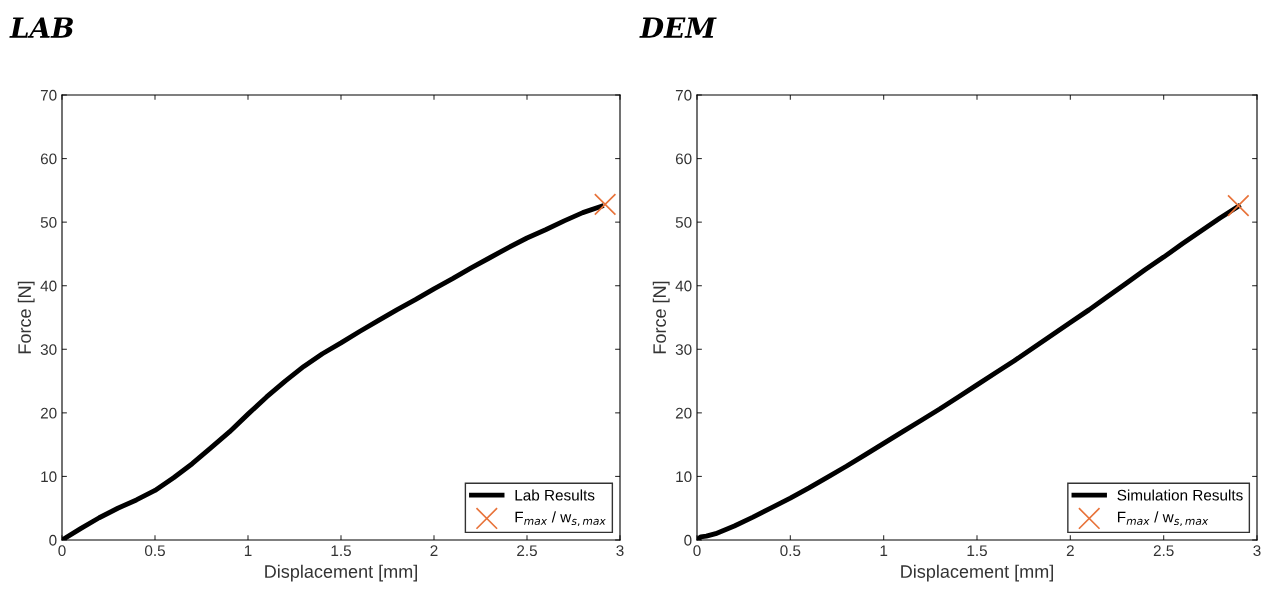 The image size is (1271, 595). Describe the element at coordinates (678, 27) in the screenshot. I see `chart-title: DEM` at that location.